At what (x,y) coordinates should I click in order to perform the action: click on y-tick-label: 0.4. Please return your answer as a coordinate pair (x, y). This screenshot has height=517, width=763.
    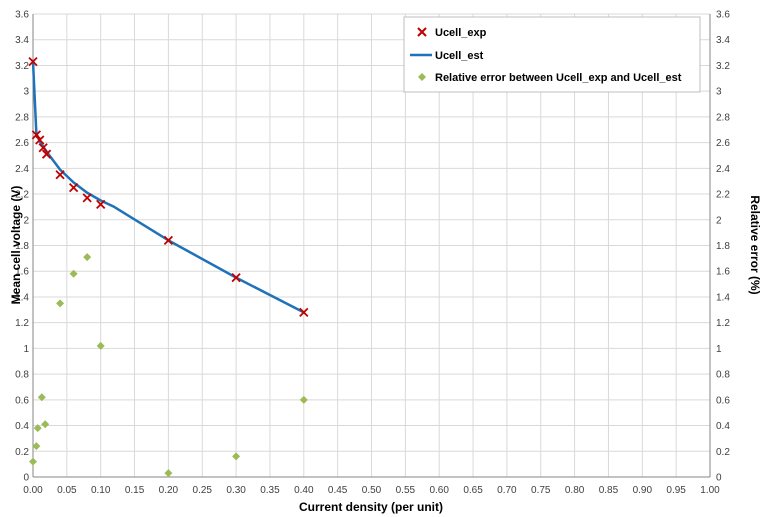
    Looking at the image, I should click on (22, 426).